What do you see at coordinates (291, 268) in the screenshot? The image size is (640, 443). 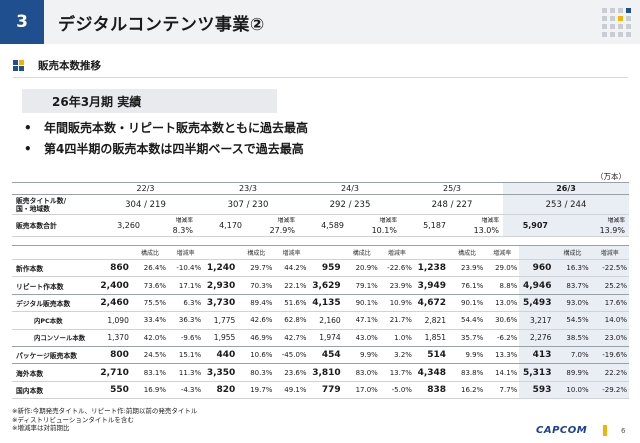 I see `row-growth: 44.2%` at bounding box center [291, 268].